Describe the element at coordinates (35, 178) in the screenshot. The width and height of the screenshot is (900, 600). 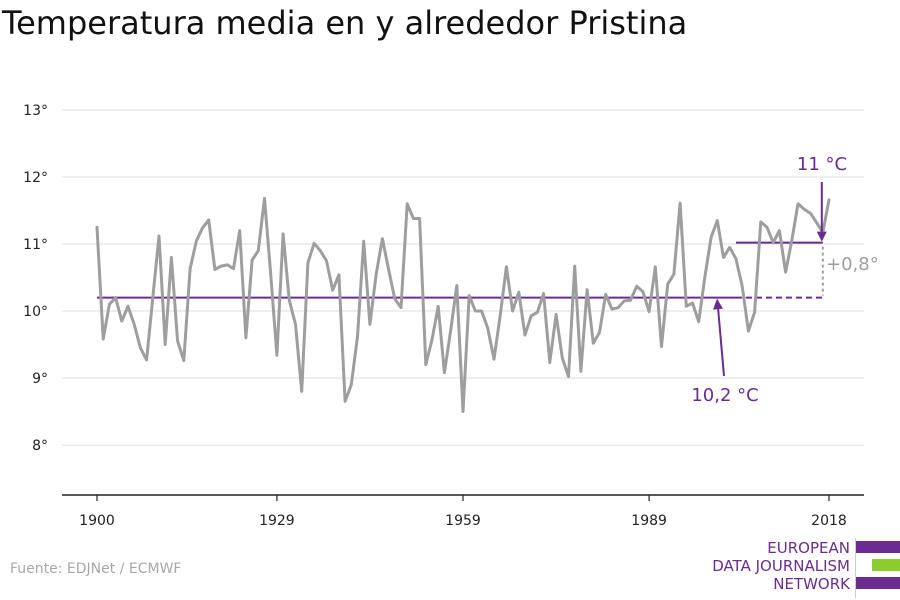
I see `y-tick-label: 12°` at that location.